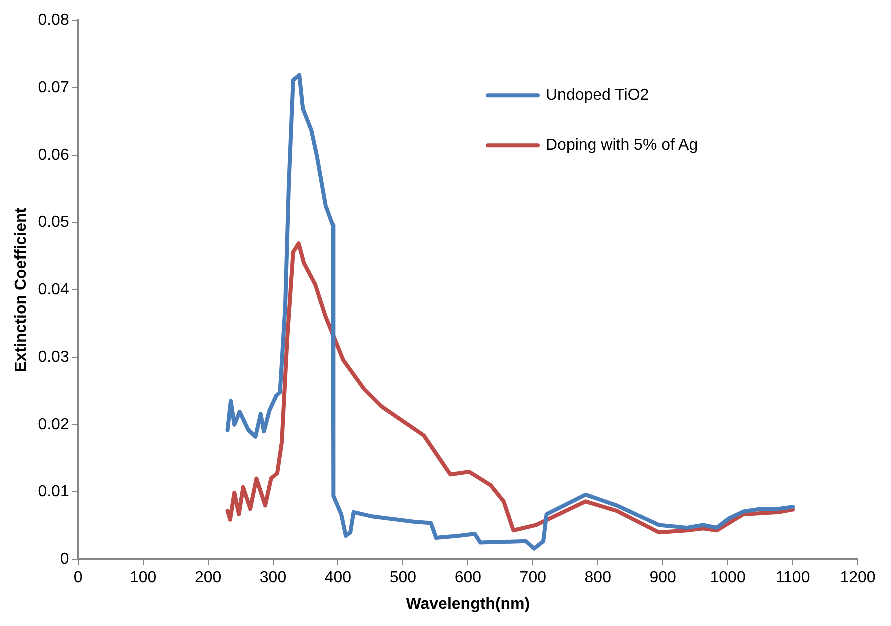 The height and width of the screenshot is (626, 891). What do you see at coordinates (54, 290) in the screenshot?
I see `y-tick-label: 0.04` at bounding box center [54, 290].